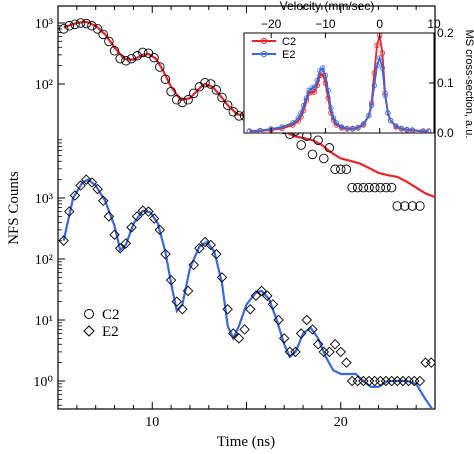 This screenshot has width=474, height=454. Describe the element at coordinates (49, 211) in the screenshot. I see `y-axis-ticks: 10³ 10² 10³ 10² 10¹ 10⁰` at that location.